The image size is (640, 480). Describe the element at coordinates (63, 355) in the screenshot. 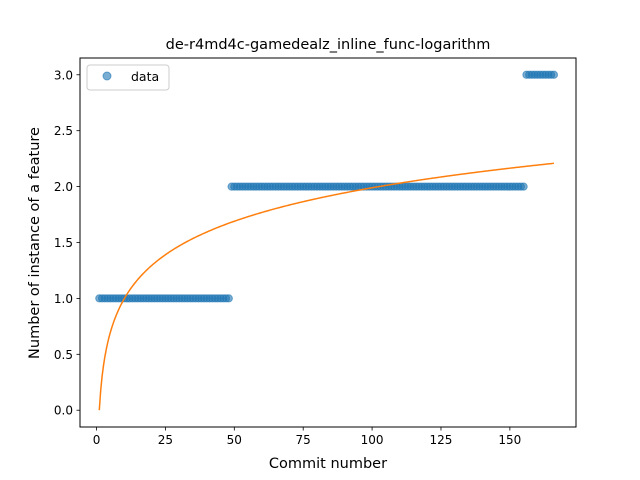

I see `y-tick-label: 0.5` at that location.